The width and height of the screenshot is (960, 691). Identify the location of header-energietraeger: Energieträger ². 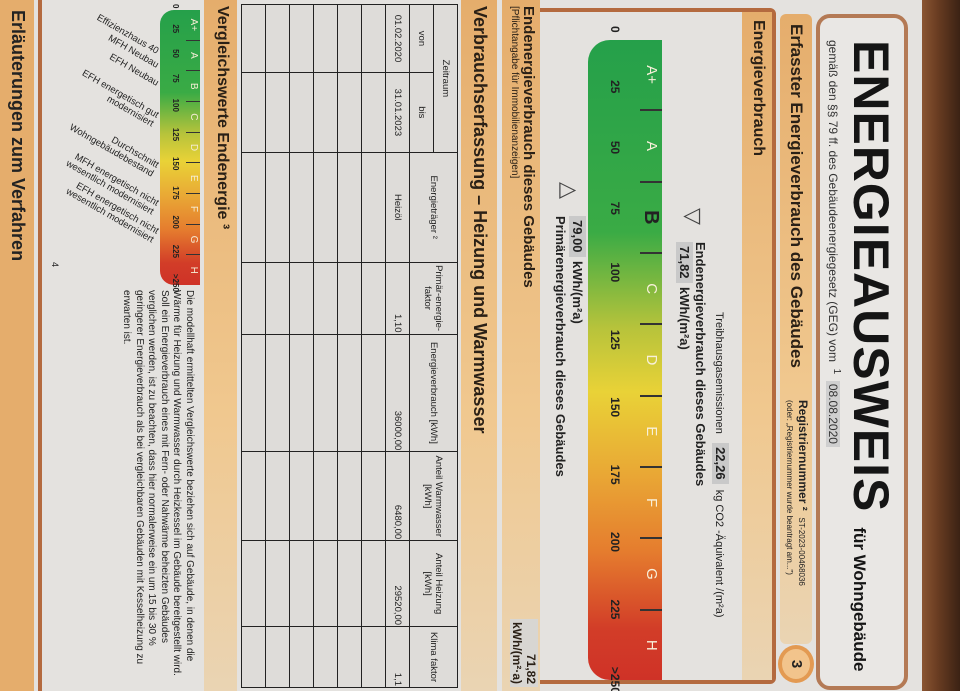
(433, 207).